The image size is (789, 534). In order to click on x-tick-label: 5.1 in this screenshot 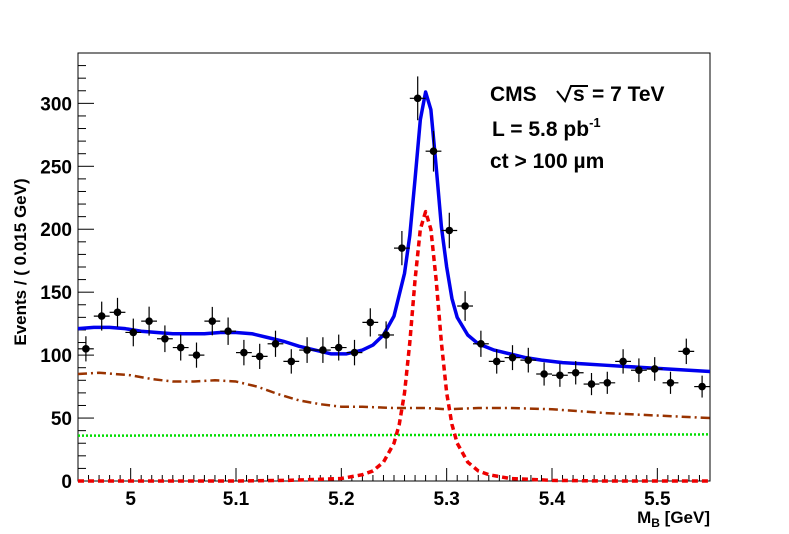, I will do `click(236, 499)`.